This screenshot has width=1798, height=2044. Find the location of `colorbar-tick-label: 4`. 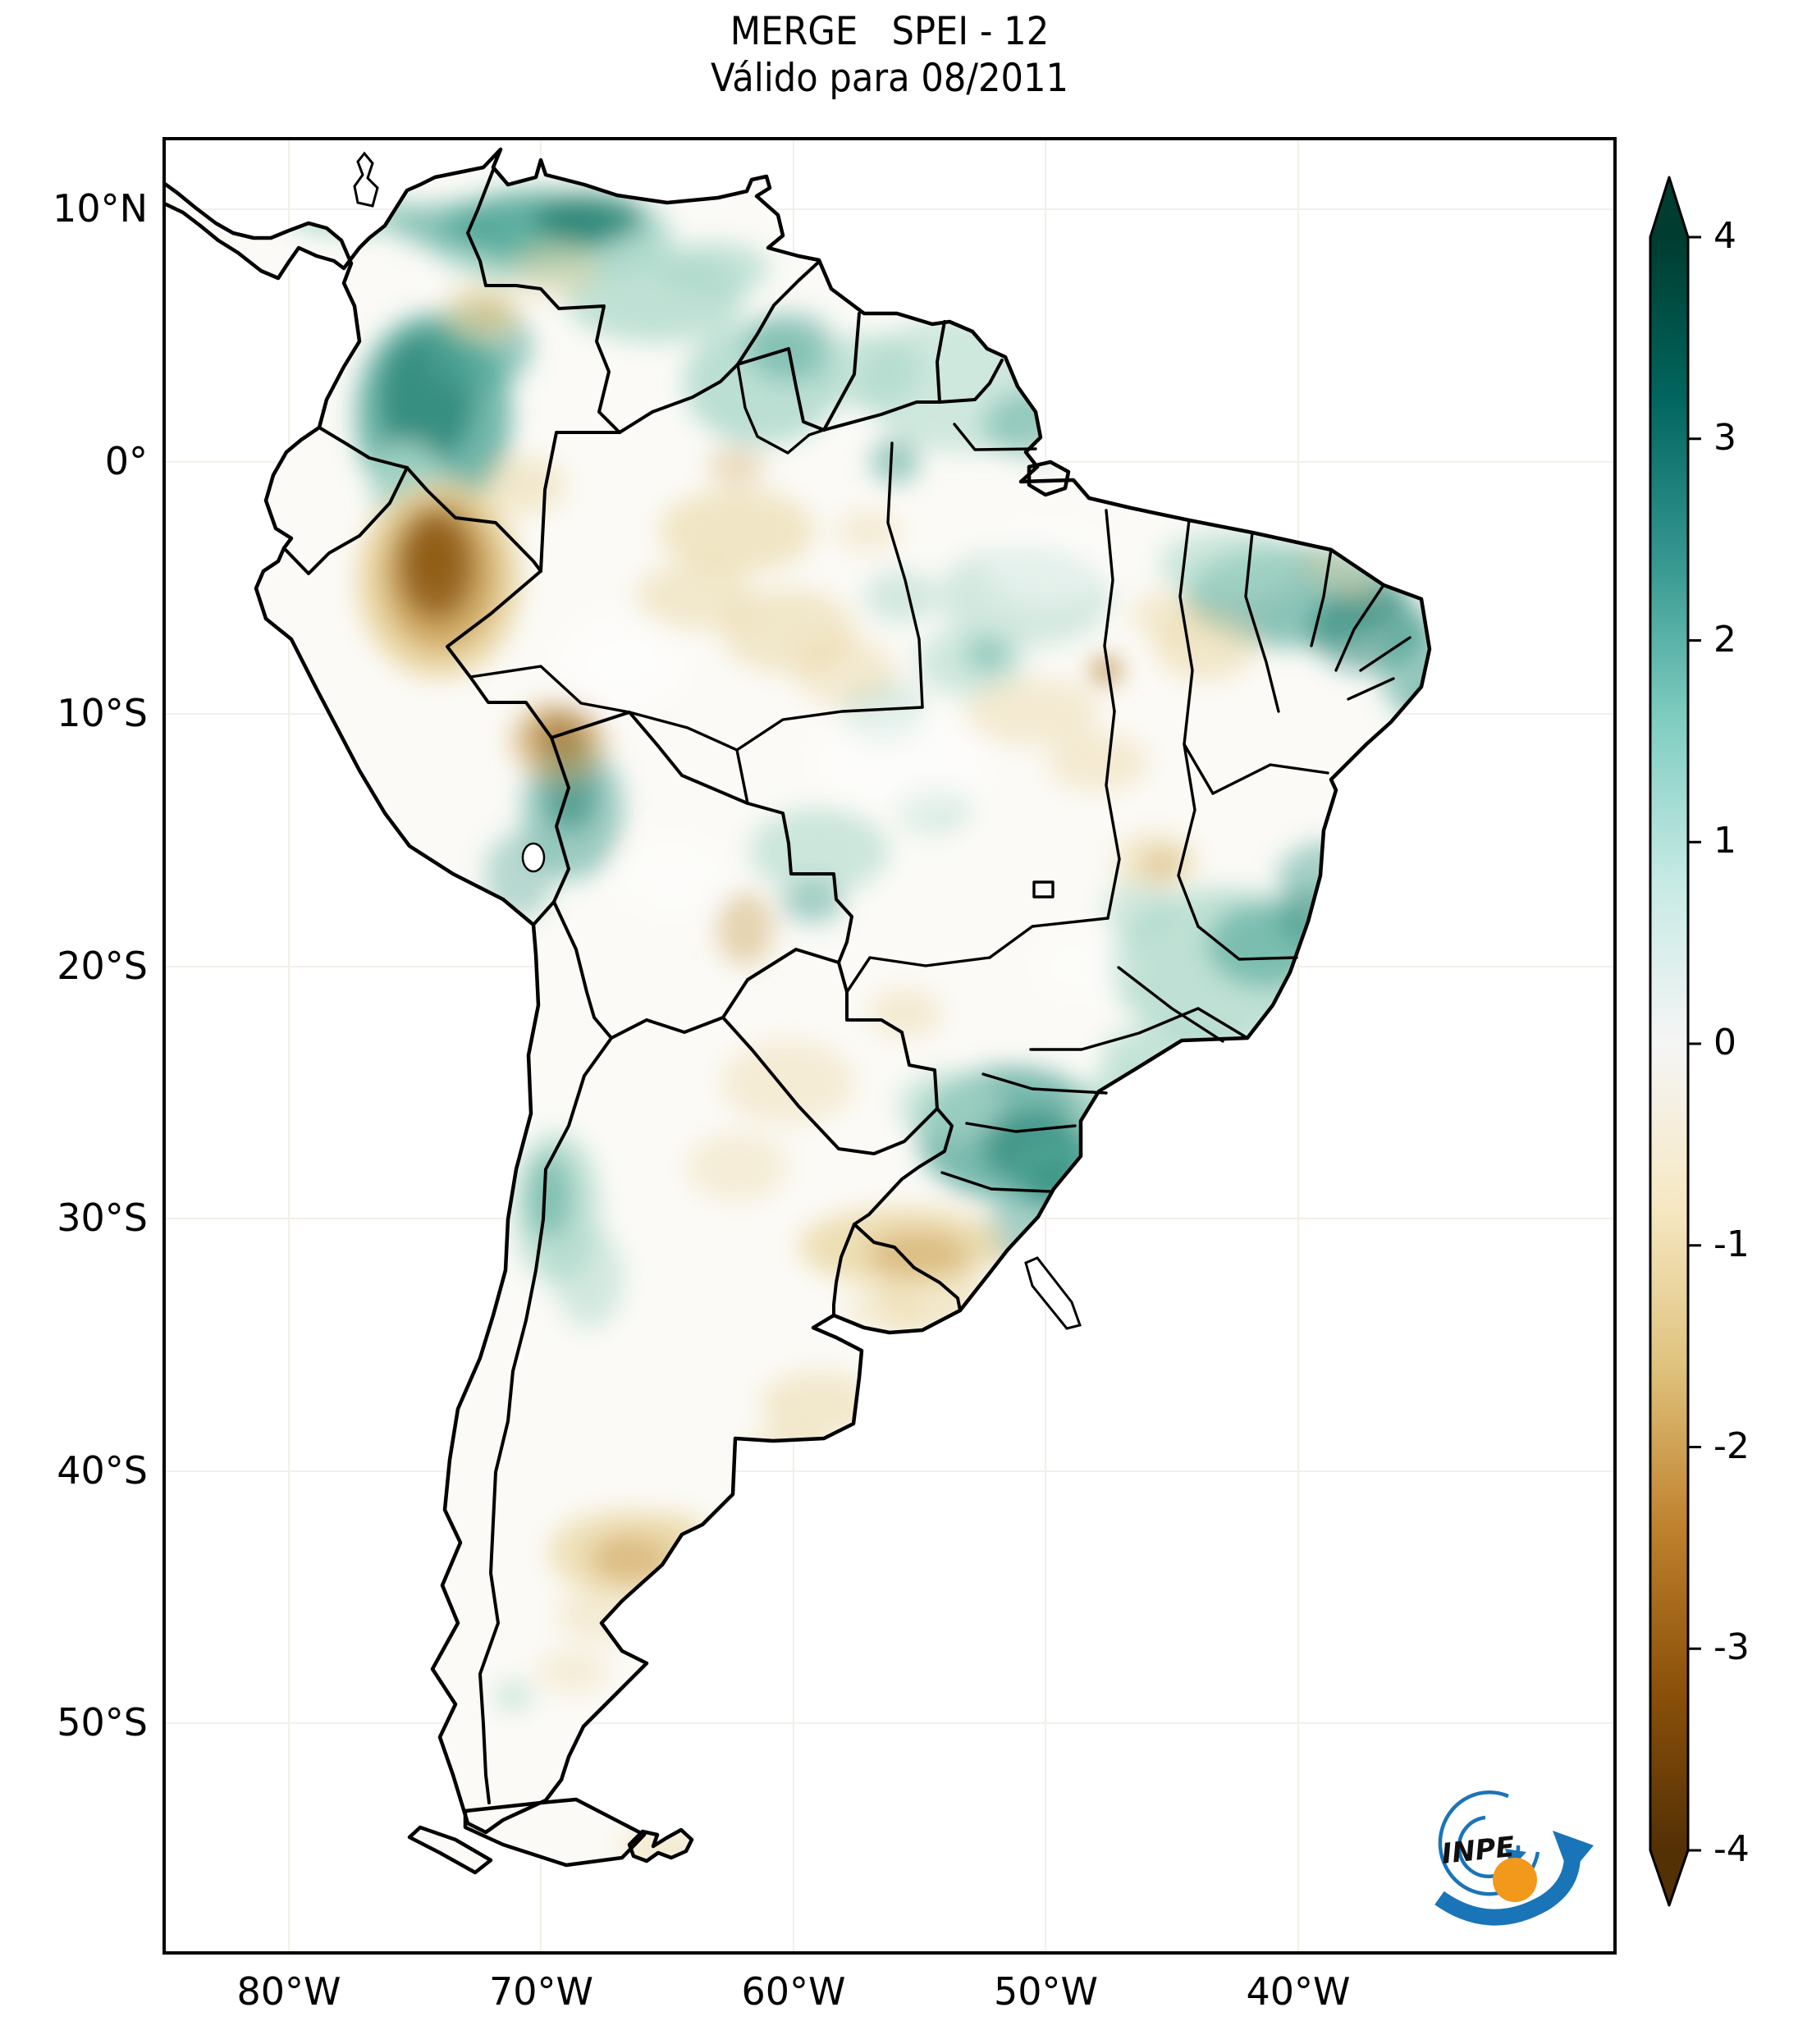

colorbar-tick-label: 4 is located at coordinates (1724, 236).